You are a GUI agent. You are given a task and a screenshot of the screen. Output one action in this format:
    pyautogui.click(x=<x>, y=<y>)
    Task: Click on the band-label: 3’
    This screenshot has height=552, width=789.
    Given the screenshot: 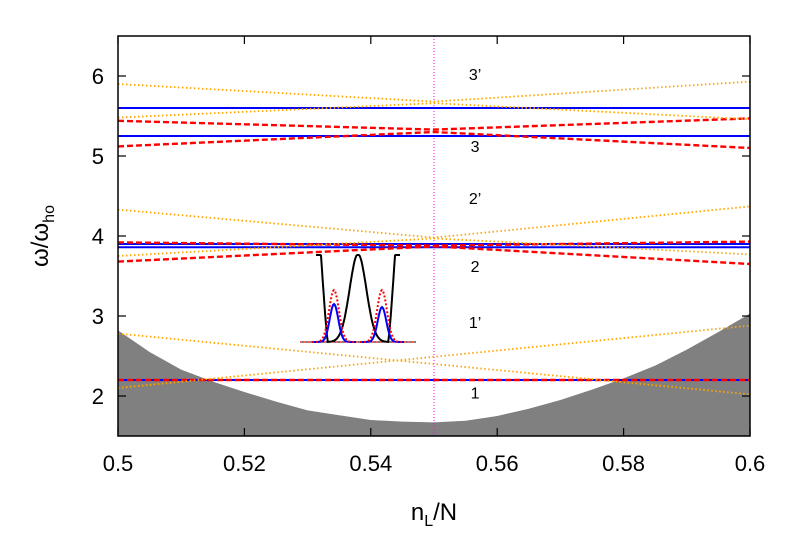 What is the action you would take?
    pyautogui.click(x=475, y=75)
    